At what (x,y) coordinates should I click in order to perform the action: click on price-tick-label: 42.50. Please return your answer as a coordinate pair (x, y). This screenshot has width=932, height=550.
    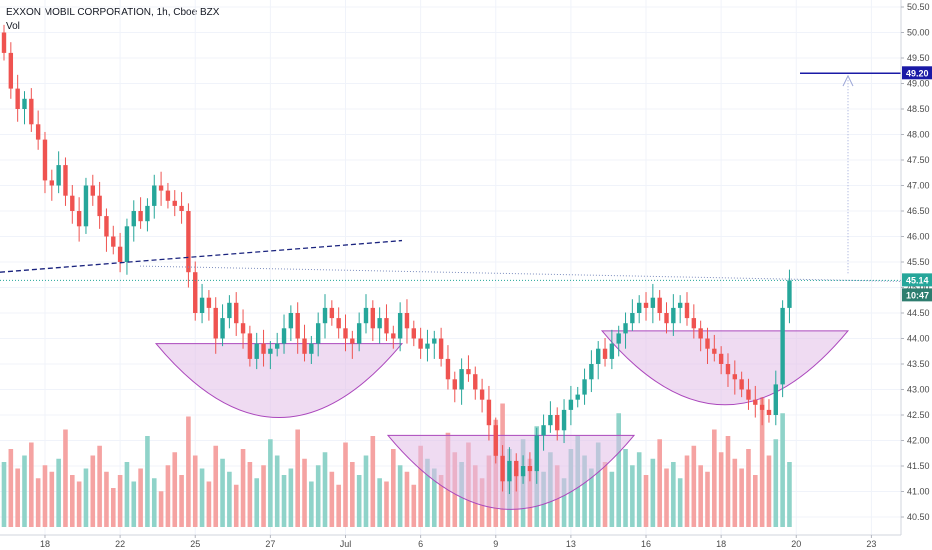
    Looking at the image, I should click on (918, 415).